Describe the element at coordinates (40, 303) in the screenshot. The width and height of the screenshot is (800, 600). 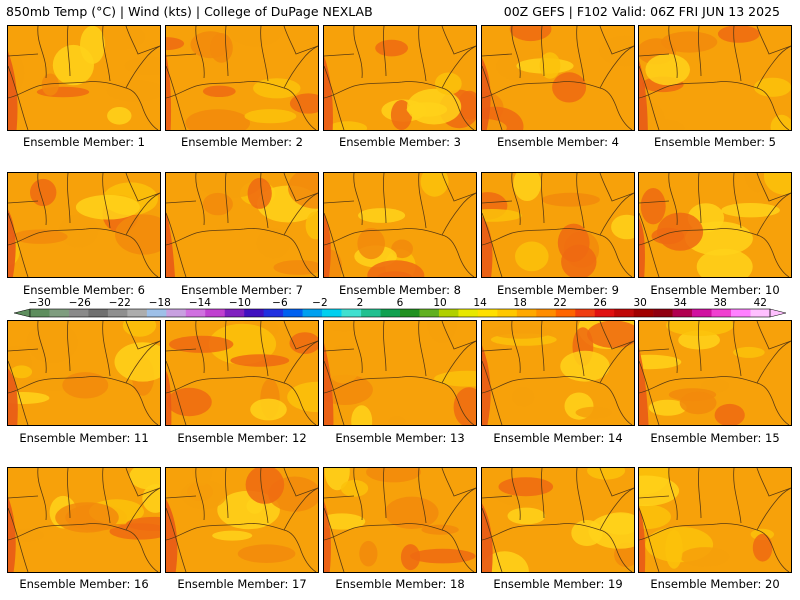
I see `colorbar-tick-label: −30` at that location.